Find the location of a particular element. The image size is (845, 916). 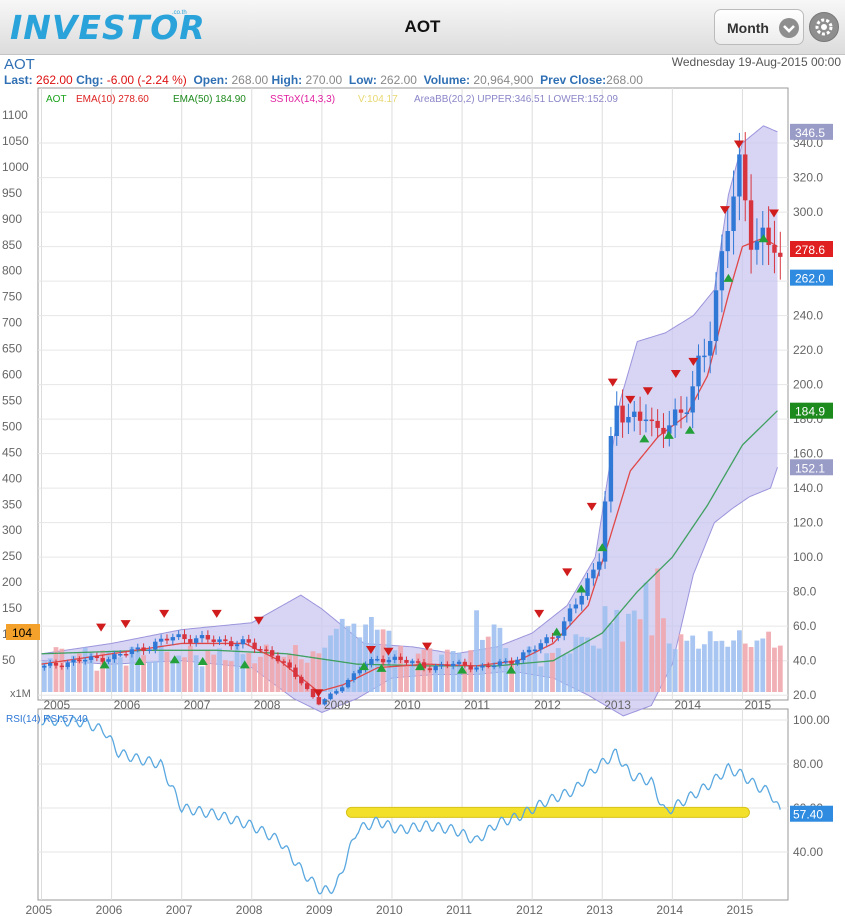

rsi-highlight-stroke is located at coordinates (547, 812).